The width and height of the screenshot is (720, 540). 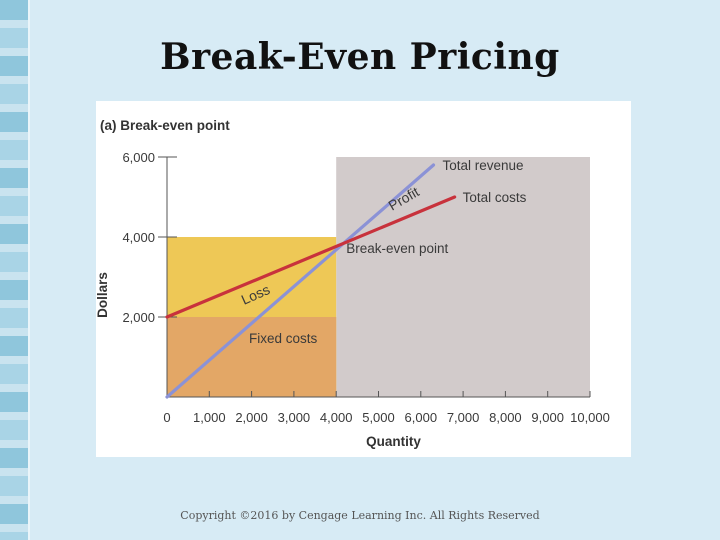 What do you see at coordinates (505, 417) in the screenshot?
I see `x-tick-label: 8,000` at bounding box center [505, 417].